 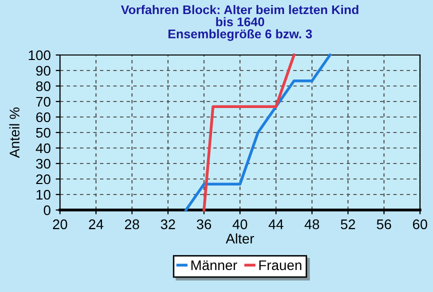 What do you see at coordinates (43, 117) in the screenshot?
I see `y-tick-label: 60` at bounding box center [43, 117].